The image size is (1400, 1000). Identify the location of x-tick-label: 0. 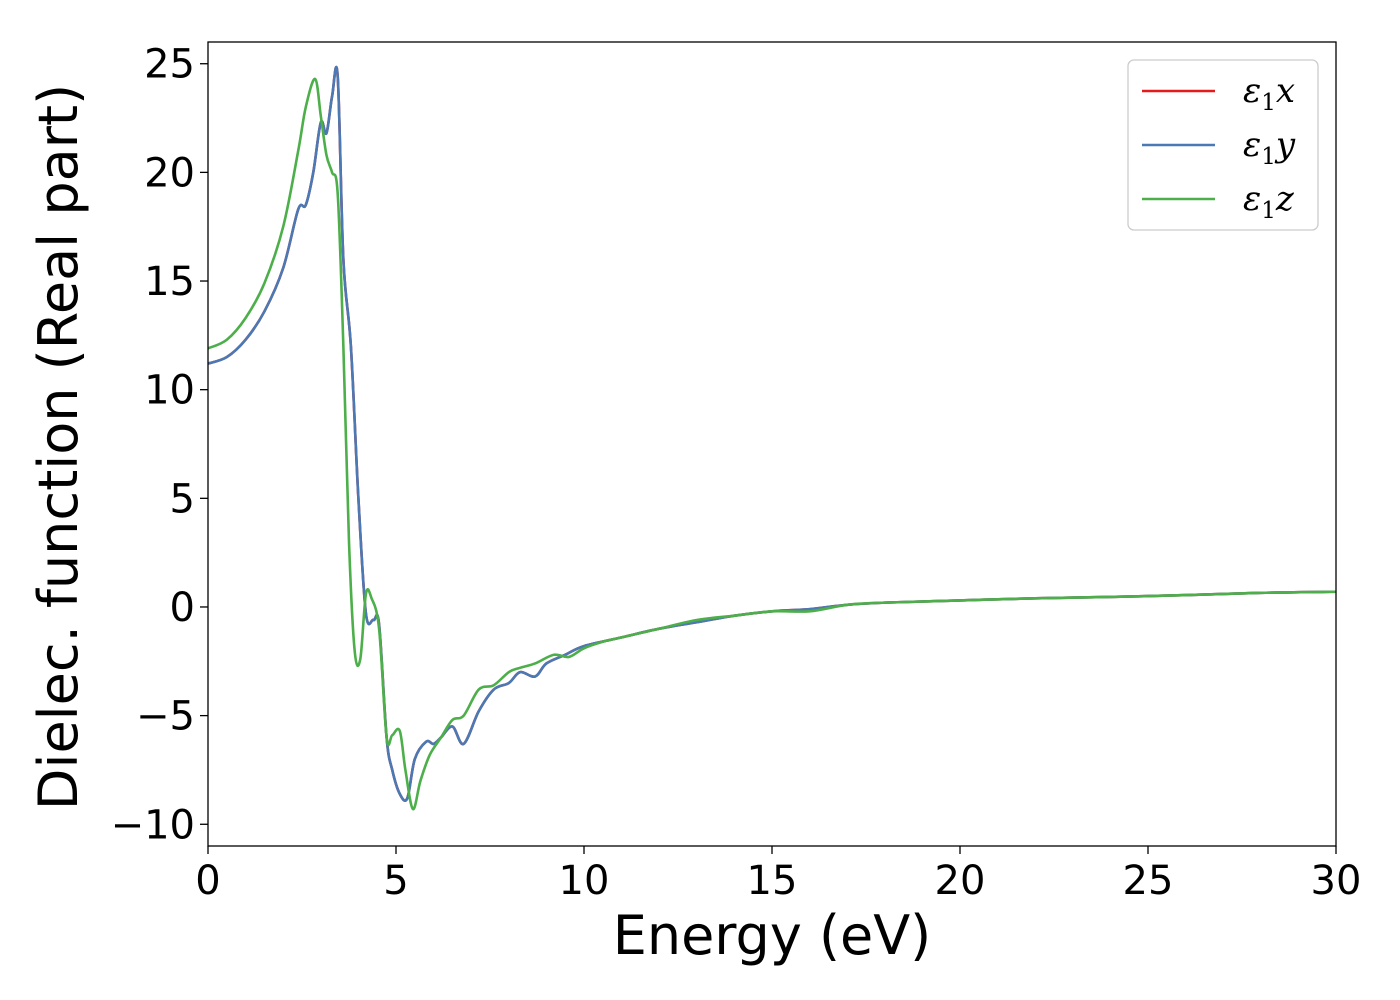
(207, 881).